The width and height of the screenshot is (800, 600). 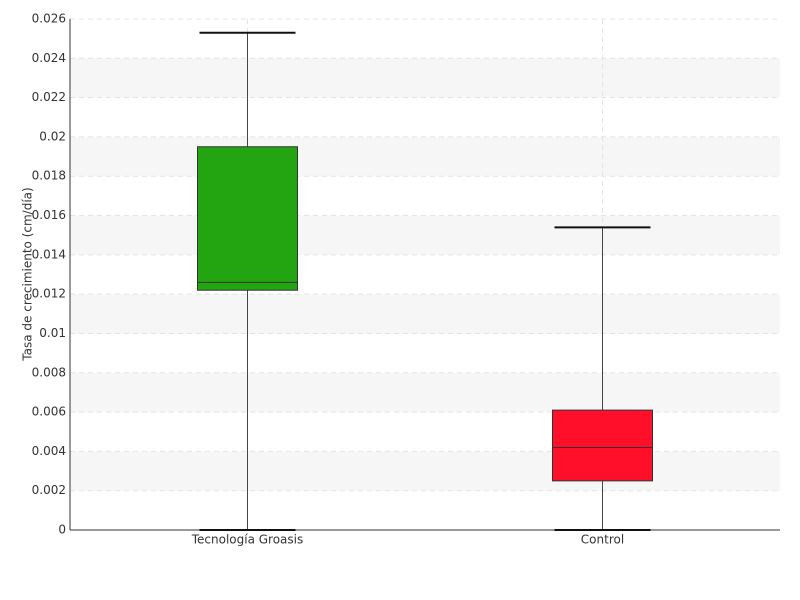 I want to click on y-tick-label: 0.026, so click(x=49, y=19).